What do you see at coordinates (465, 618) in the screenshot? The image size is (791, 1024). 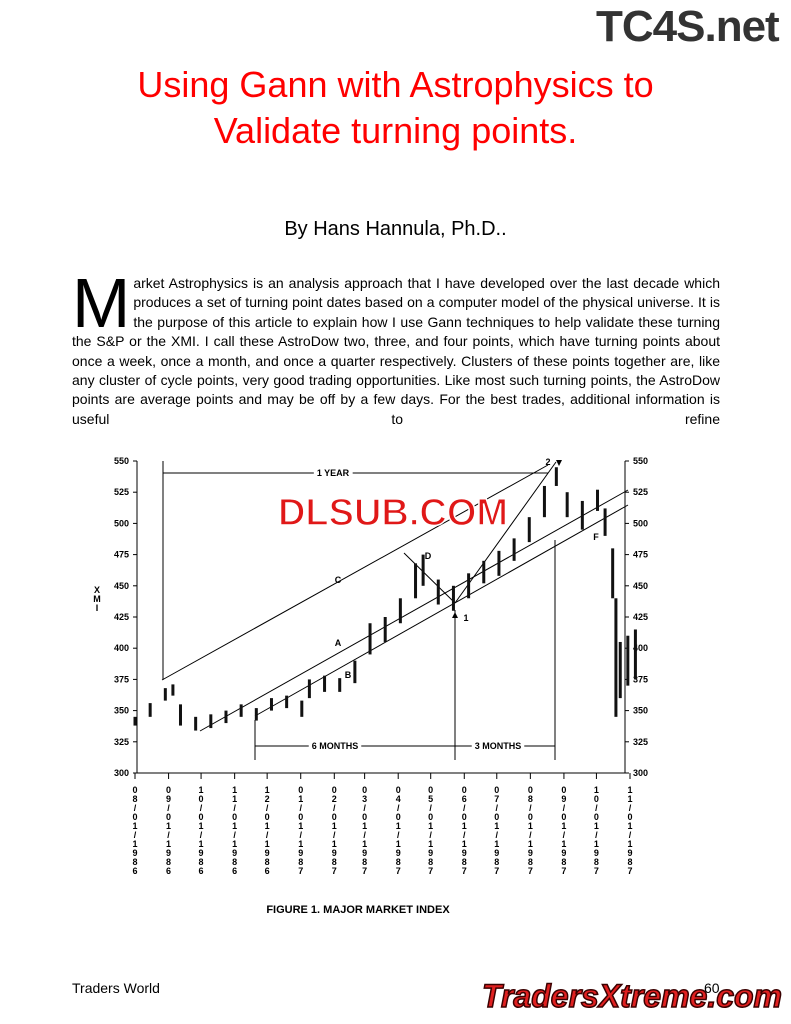 I see `annotation: 1` at bounding box center [465, 618].